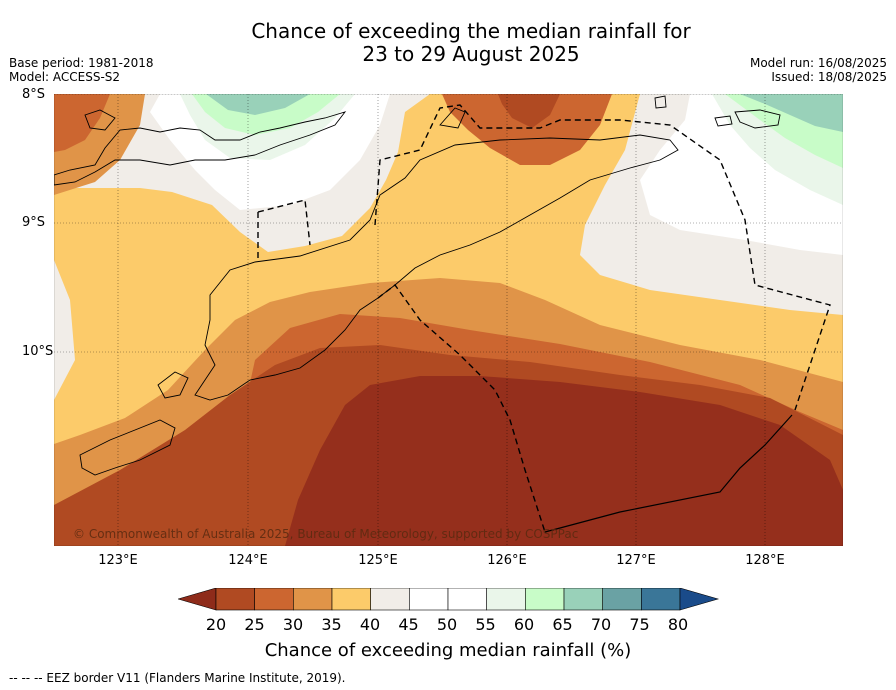  What do you see at coordinates (447, 624) in the screenshot?
I see `cb-tick-50: 50` at bounding box center [447, 624].